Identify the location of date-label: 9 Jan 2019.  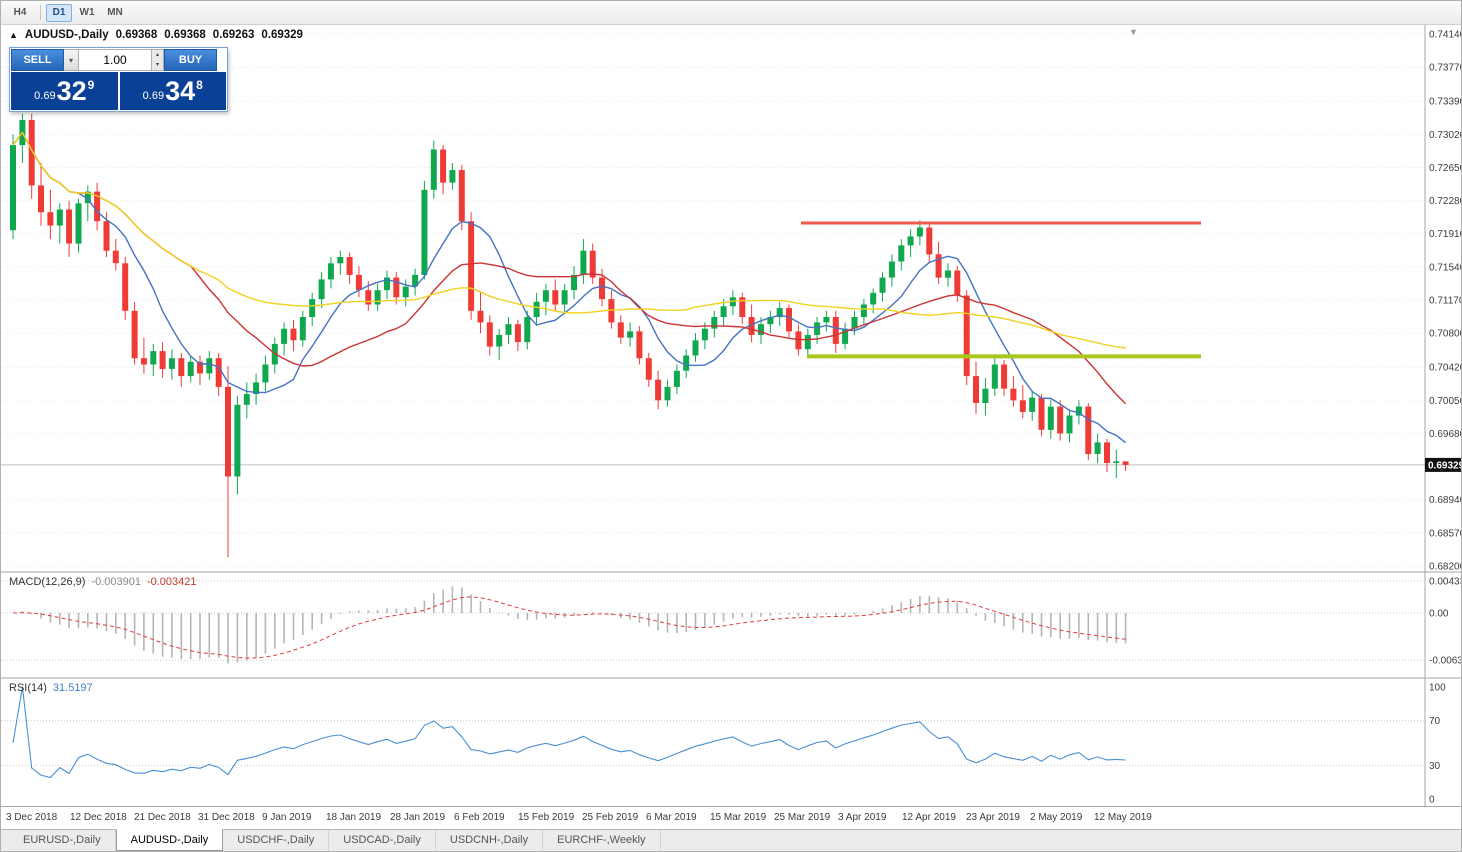
(287, 817).